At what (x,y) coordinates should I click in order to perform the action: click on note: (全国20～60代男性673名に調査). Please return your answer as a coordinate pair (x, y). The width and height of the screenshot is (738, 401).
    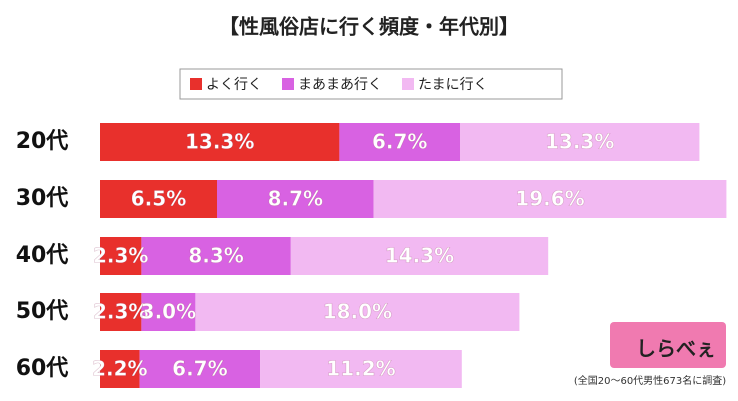
    Looking at the image, I should click on (650, 380).